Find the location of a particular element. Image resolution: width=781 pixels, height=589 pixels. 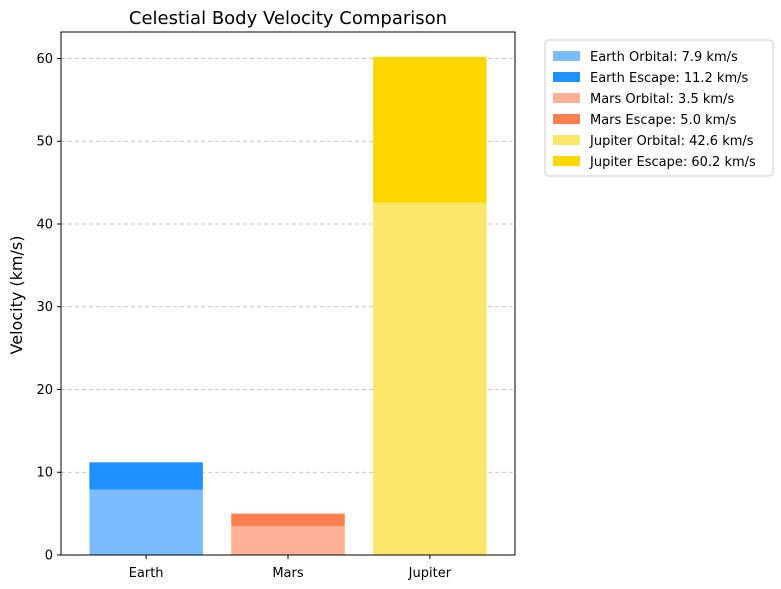

y-axis-label: Velocity (km/s) is located at coordinates (16, 295).